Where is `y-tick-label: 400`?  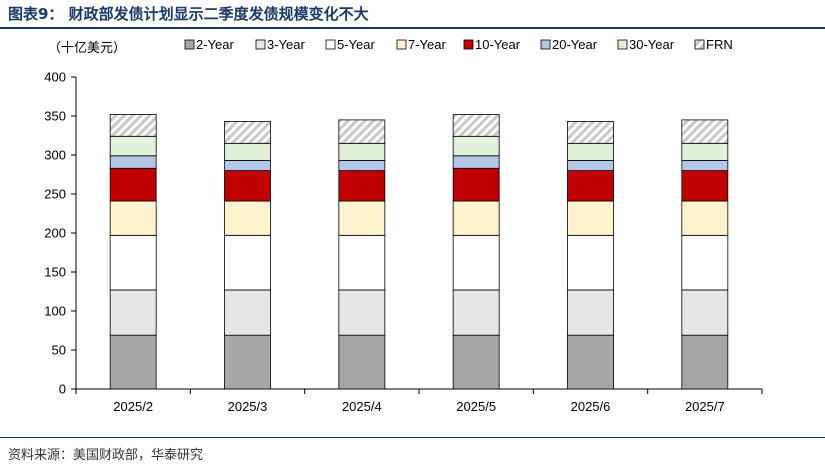 y-tick-label: 400 is located at coordinates (55, 77).